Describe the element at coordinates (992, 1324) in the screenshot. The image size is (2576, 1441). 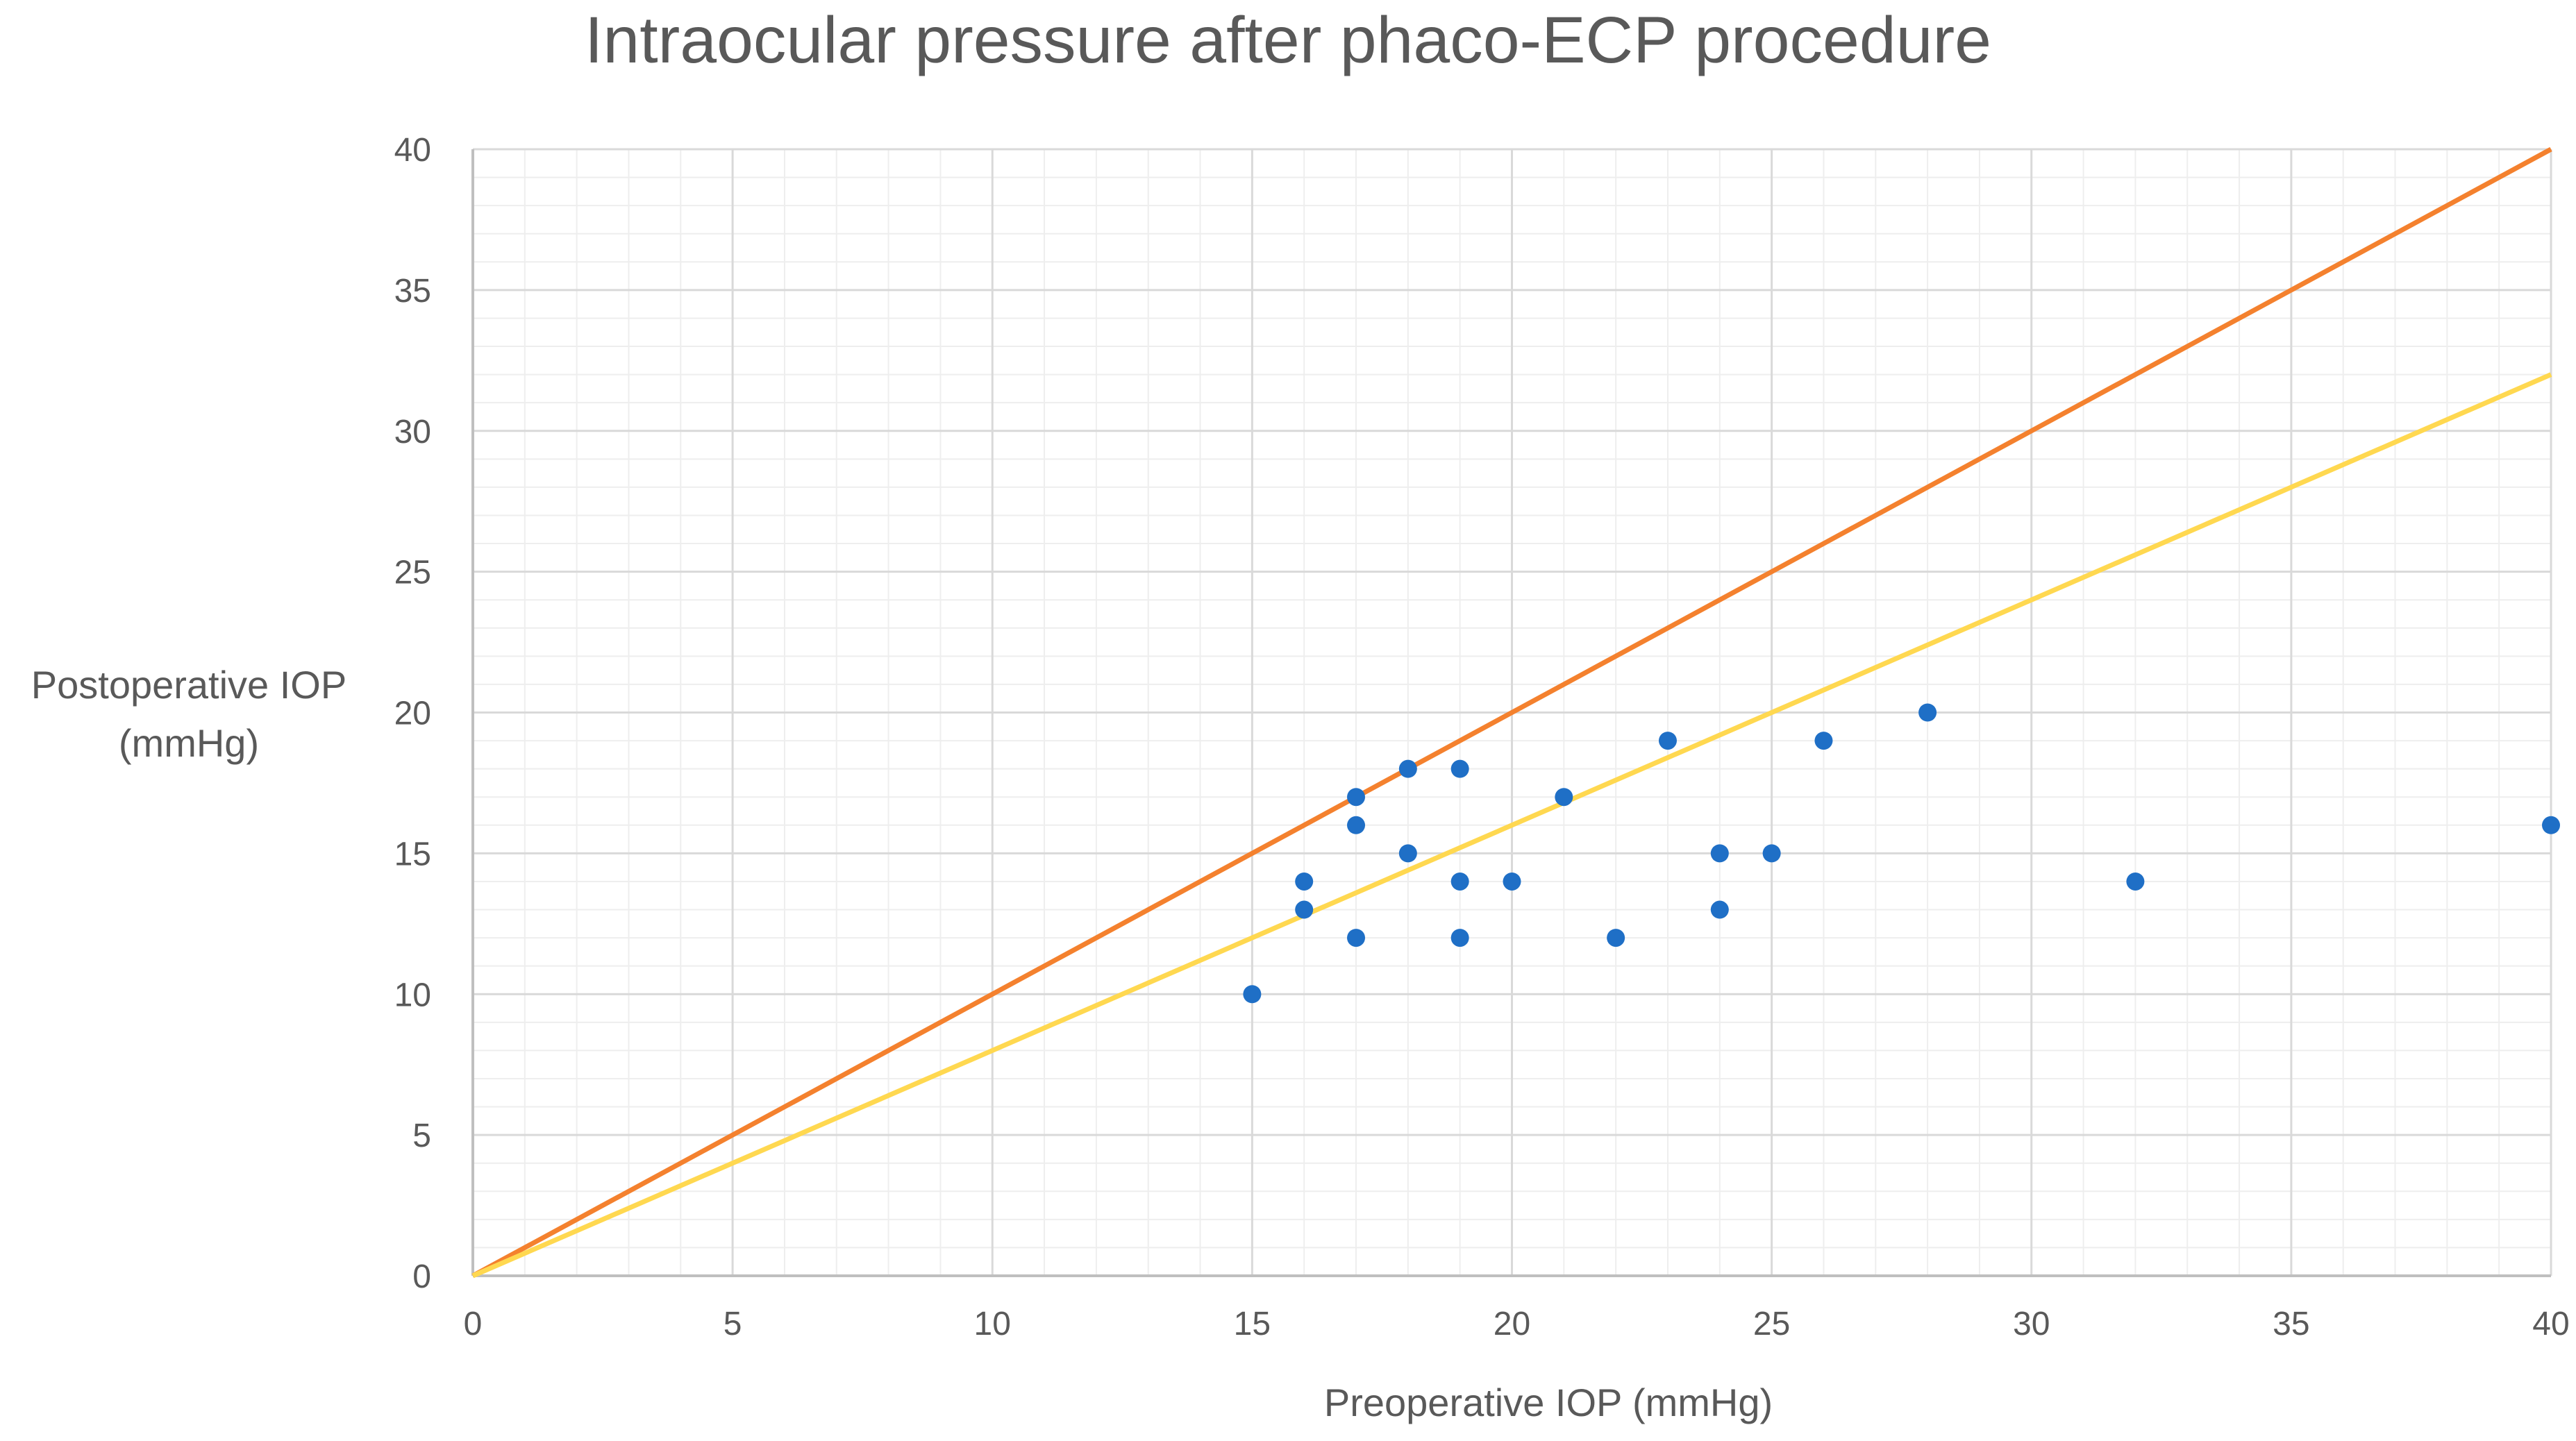
I see `x-tick-label: 10` at that location.